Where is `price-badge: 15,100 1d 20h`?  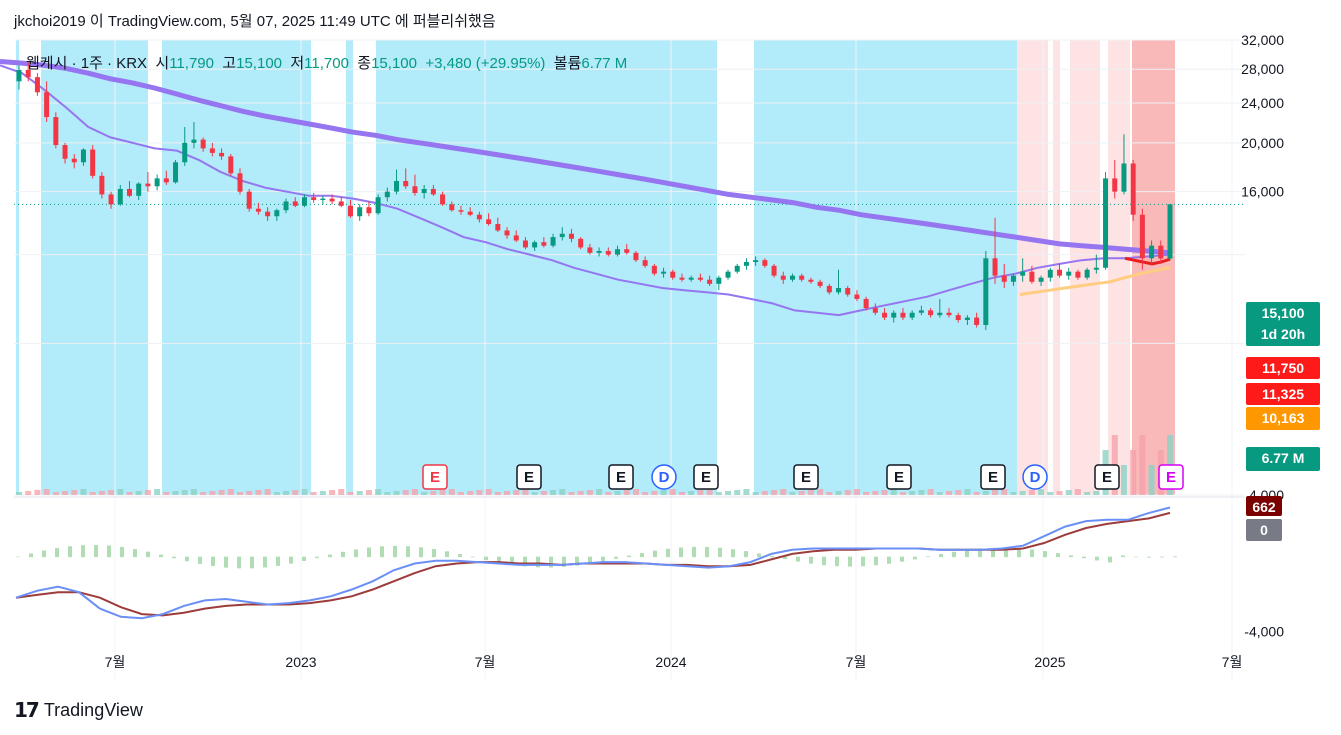
price-badge: 15,100 1d 20h is located at coordinates (1283, 324).